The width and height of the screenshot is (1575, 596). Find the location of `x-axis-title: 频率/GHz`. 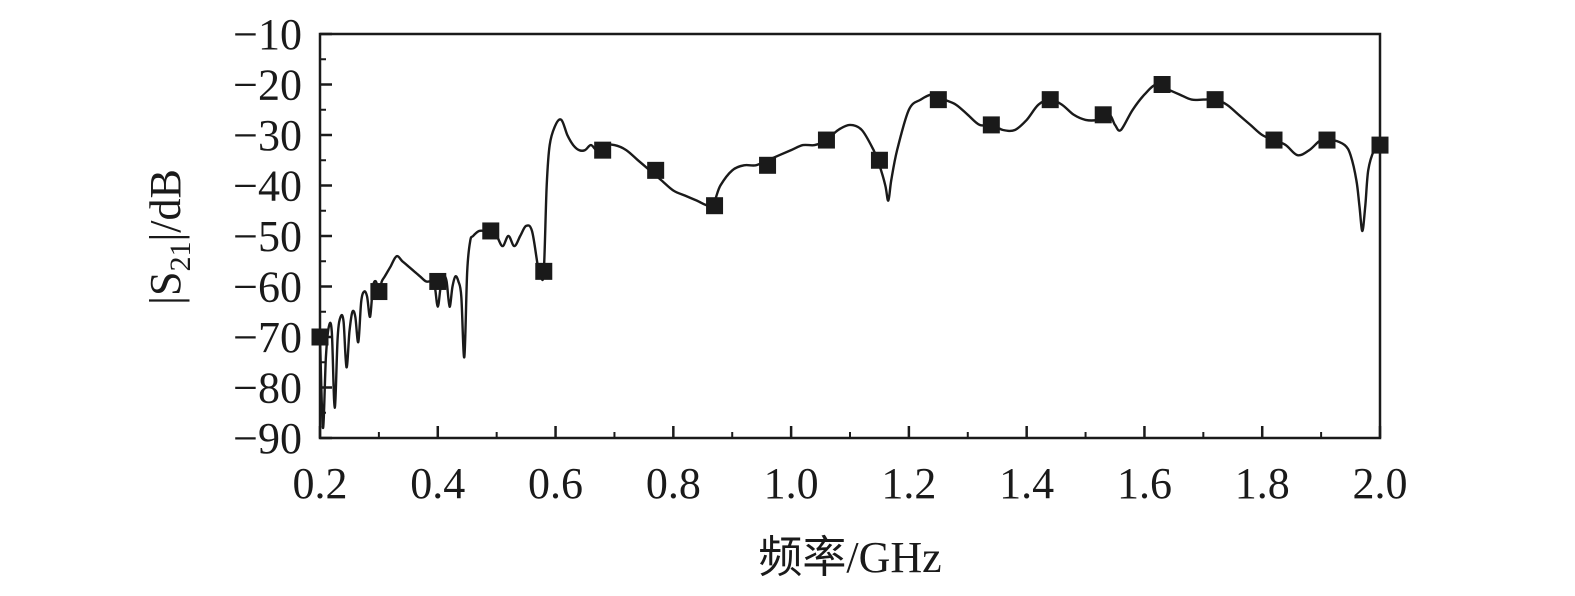

x-axis-title: 频率/GHz is located at coordinates (849, 557).